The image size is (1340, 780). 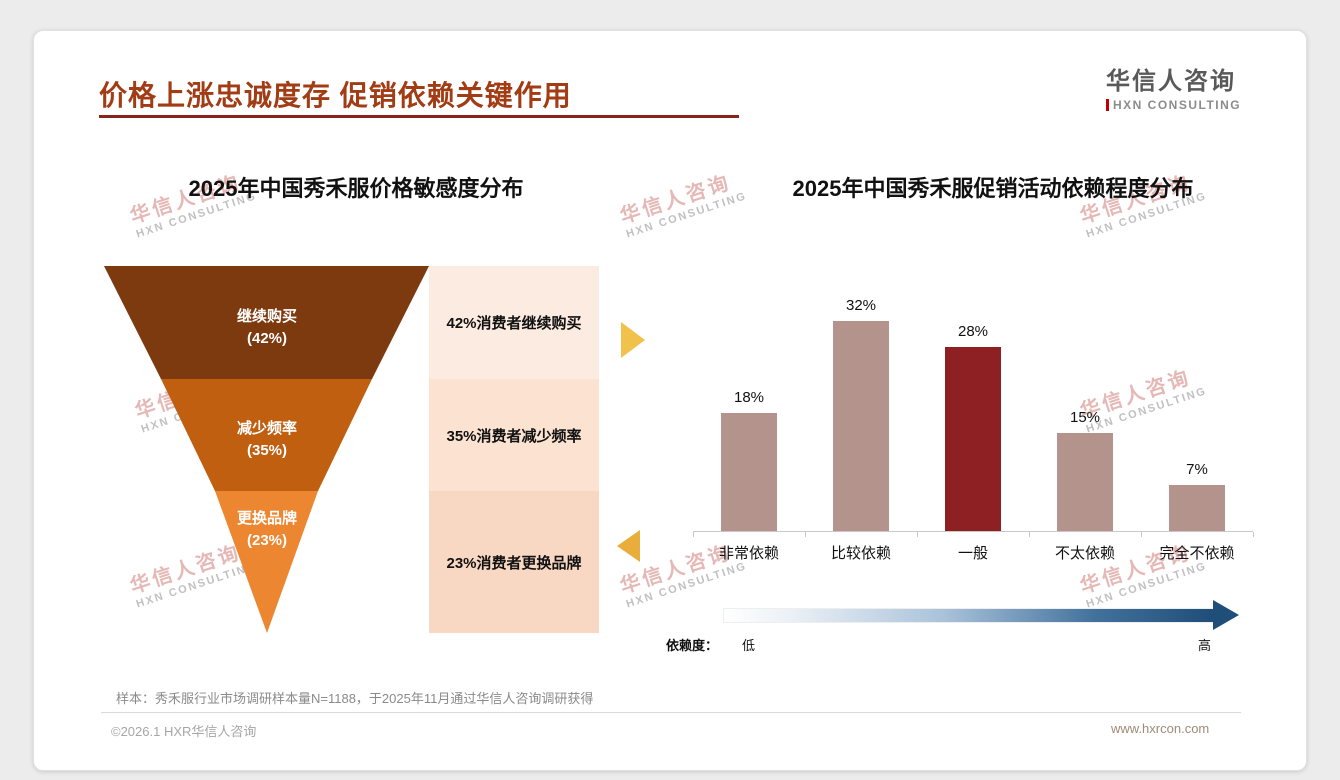 What do you see at coordinates (267, 338) in the screenshot?
I see `funnel-level-1-pct: (42%)` at bounding box center [267, 338].